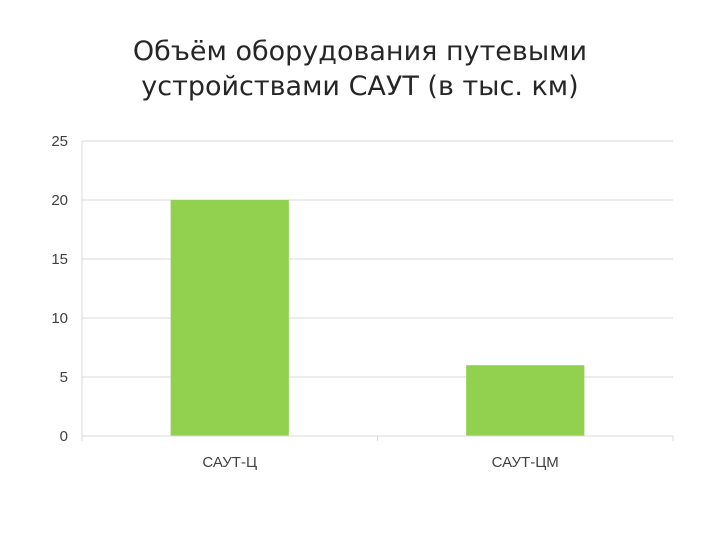  I want to click on x-axis-category-labels: САУТ-Ц САУТ-ЦМ, so click(377, 453).